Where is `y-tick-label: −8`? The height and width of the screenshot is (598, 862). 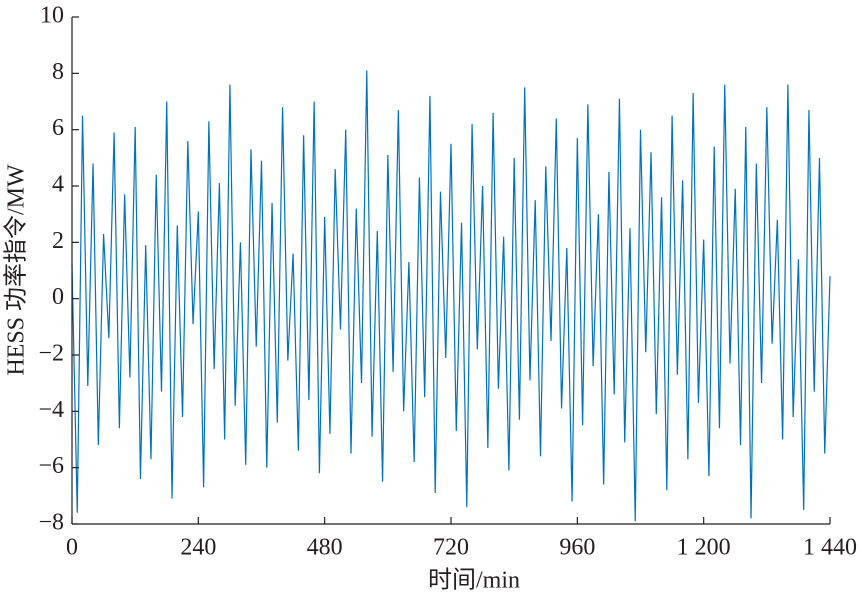
y-tick-label: −8 is located at coordinates (51, 523).